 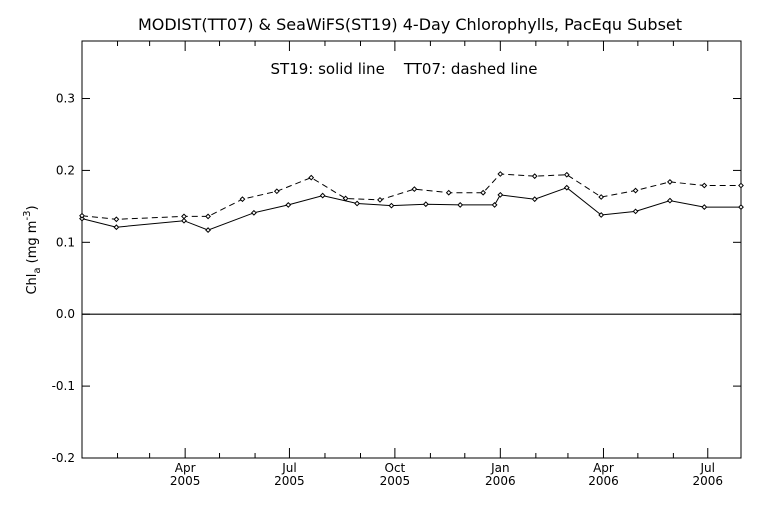 I want to click on y-tick-label: -0.1, so click(x=63, y=386).